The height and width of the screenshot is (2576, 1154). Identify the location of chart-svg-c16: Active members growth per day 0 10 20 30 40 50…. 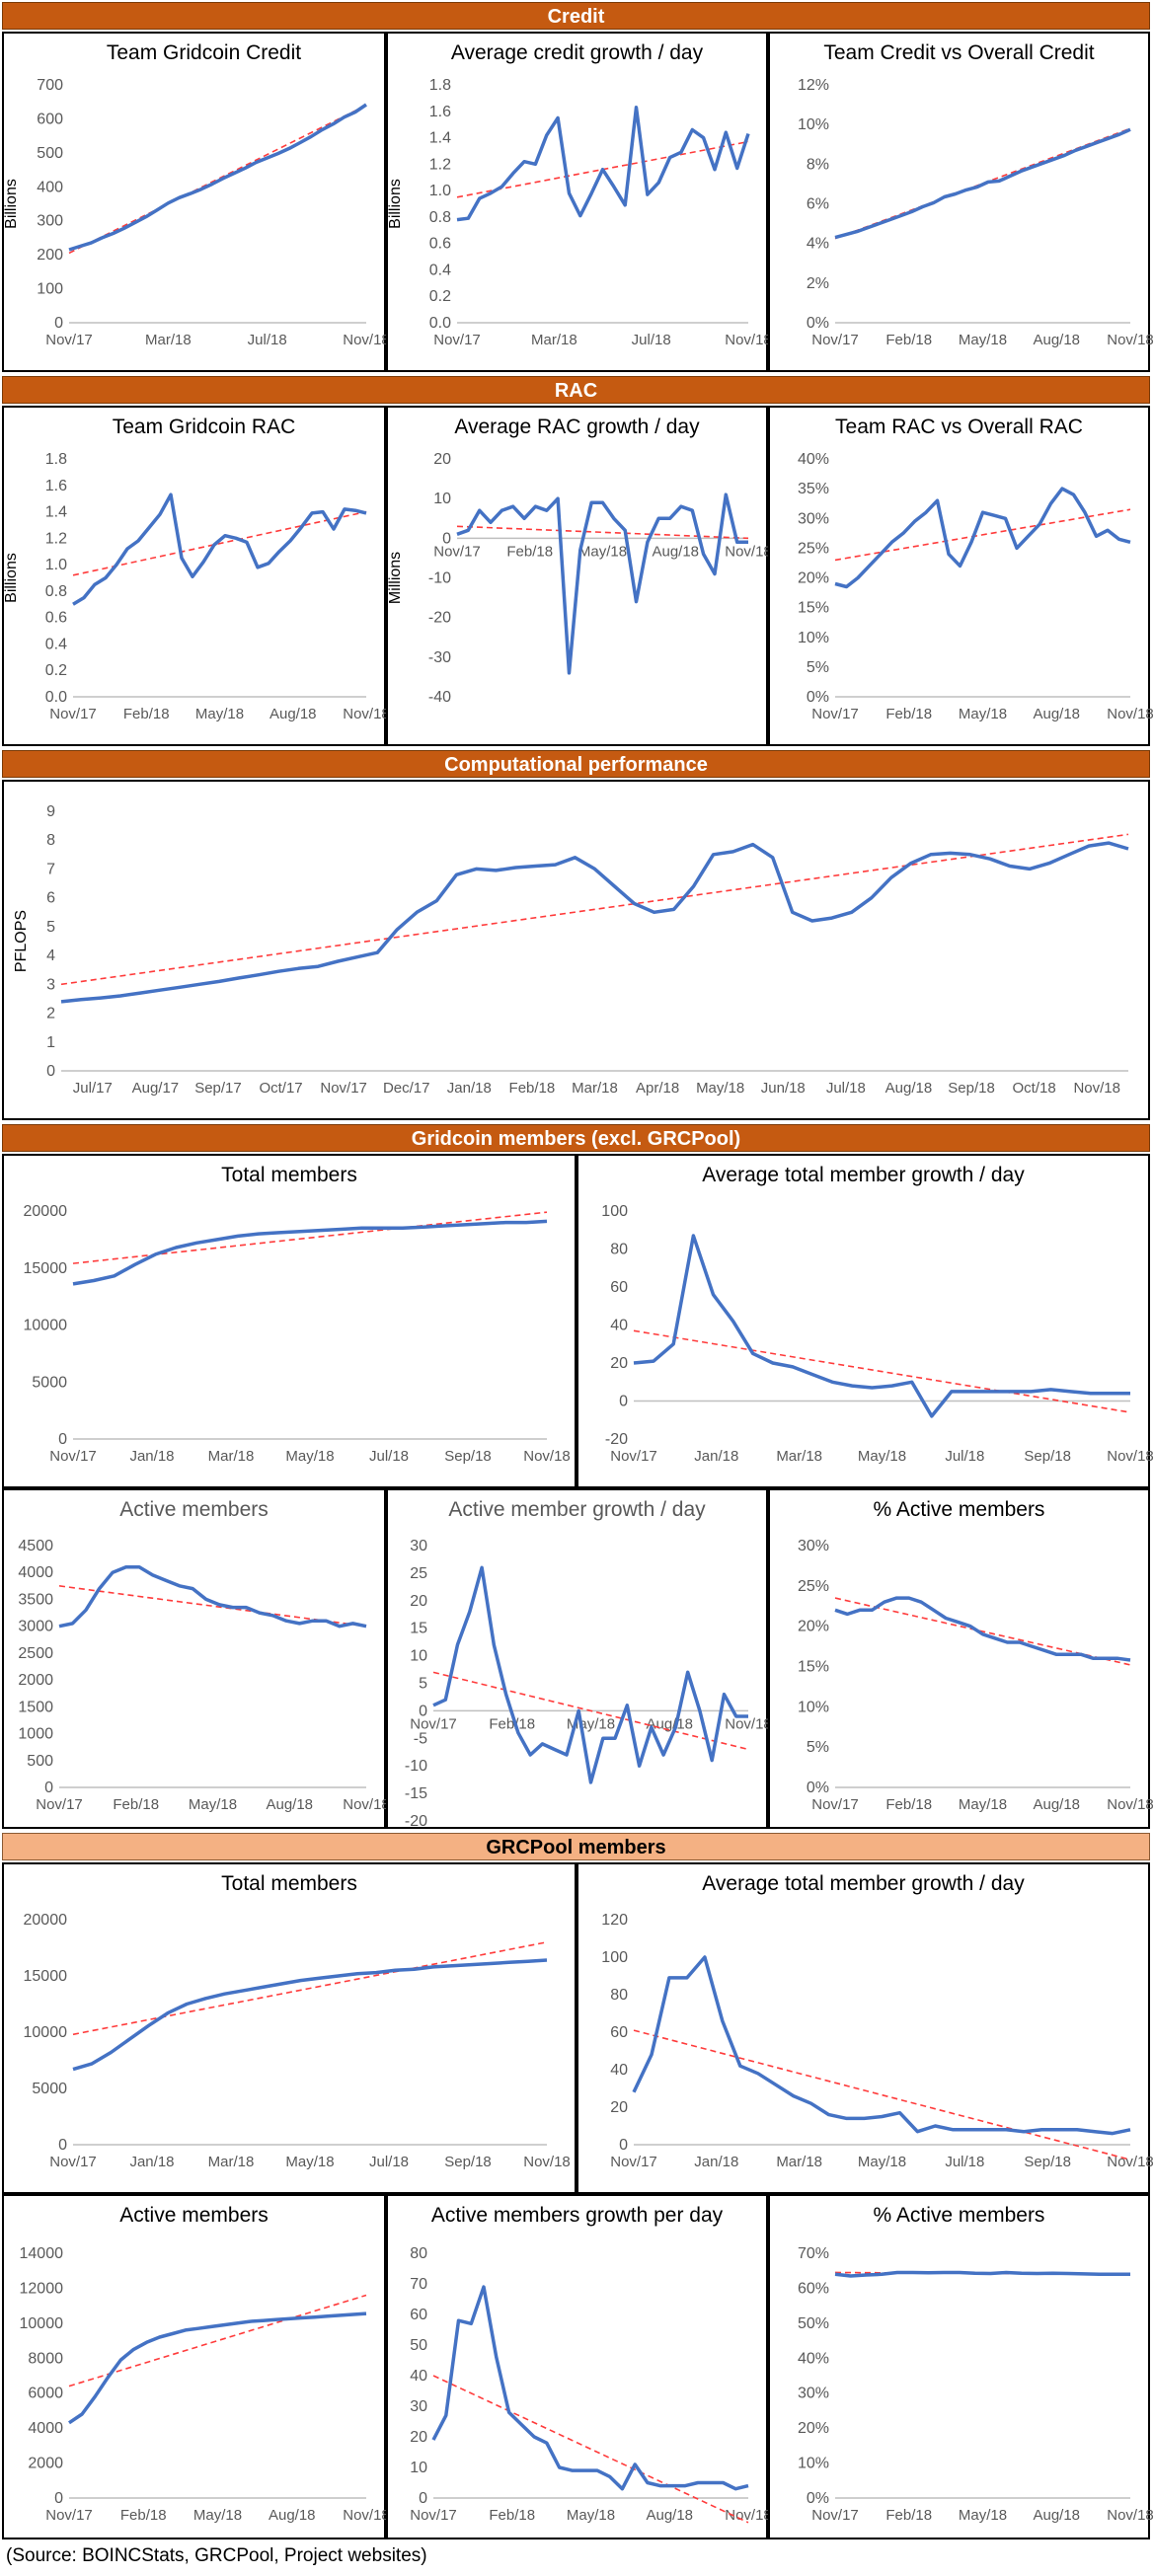
(591, 2364).